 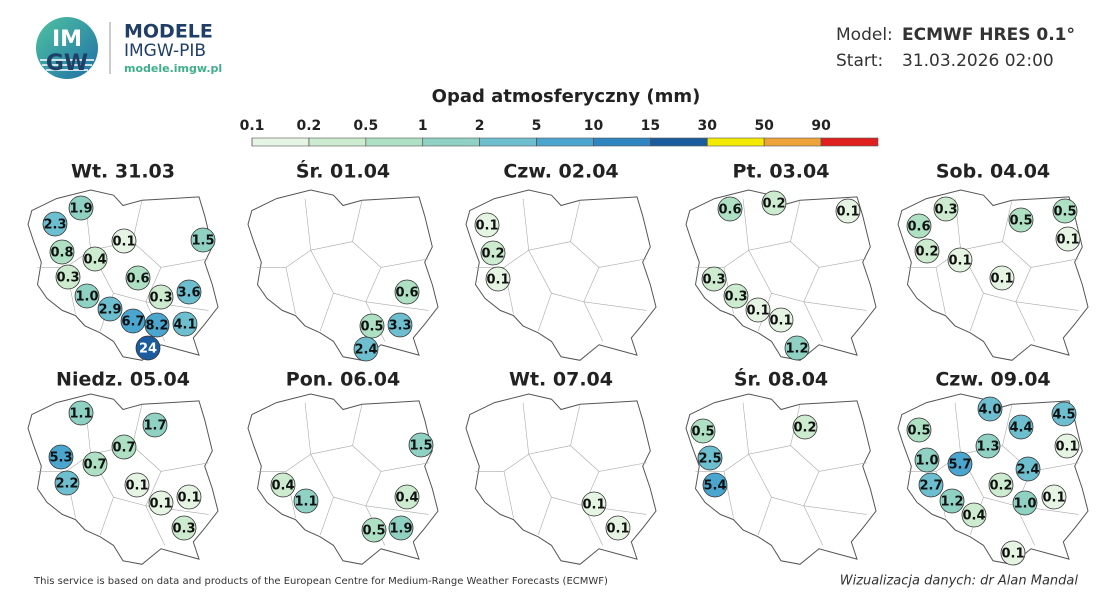 What do you see at coordinates (343, 467) in the screenshot?
I see `panel: Pon. 06.041.50.41.1 0.40.5 1.9` at bounding box center [343, 467].